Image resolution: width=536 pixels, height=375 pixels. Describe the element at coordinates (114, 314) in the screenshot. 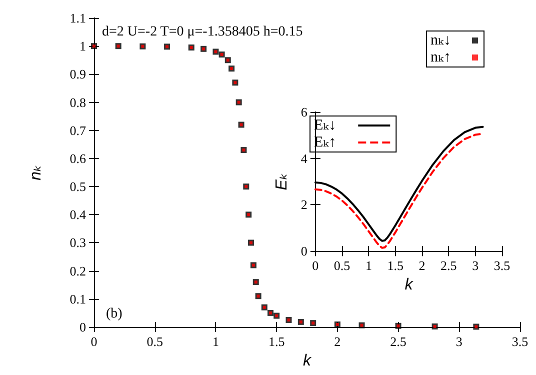

I see `annotation: (b)` at that location.